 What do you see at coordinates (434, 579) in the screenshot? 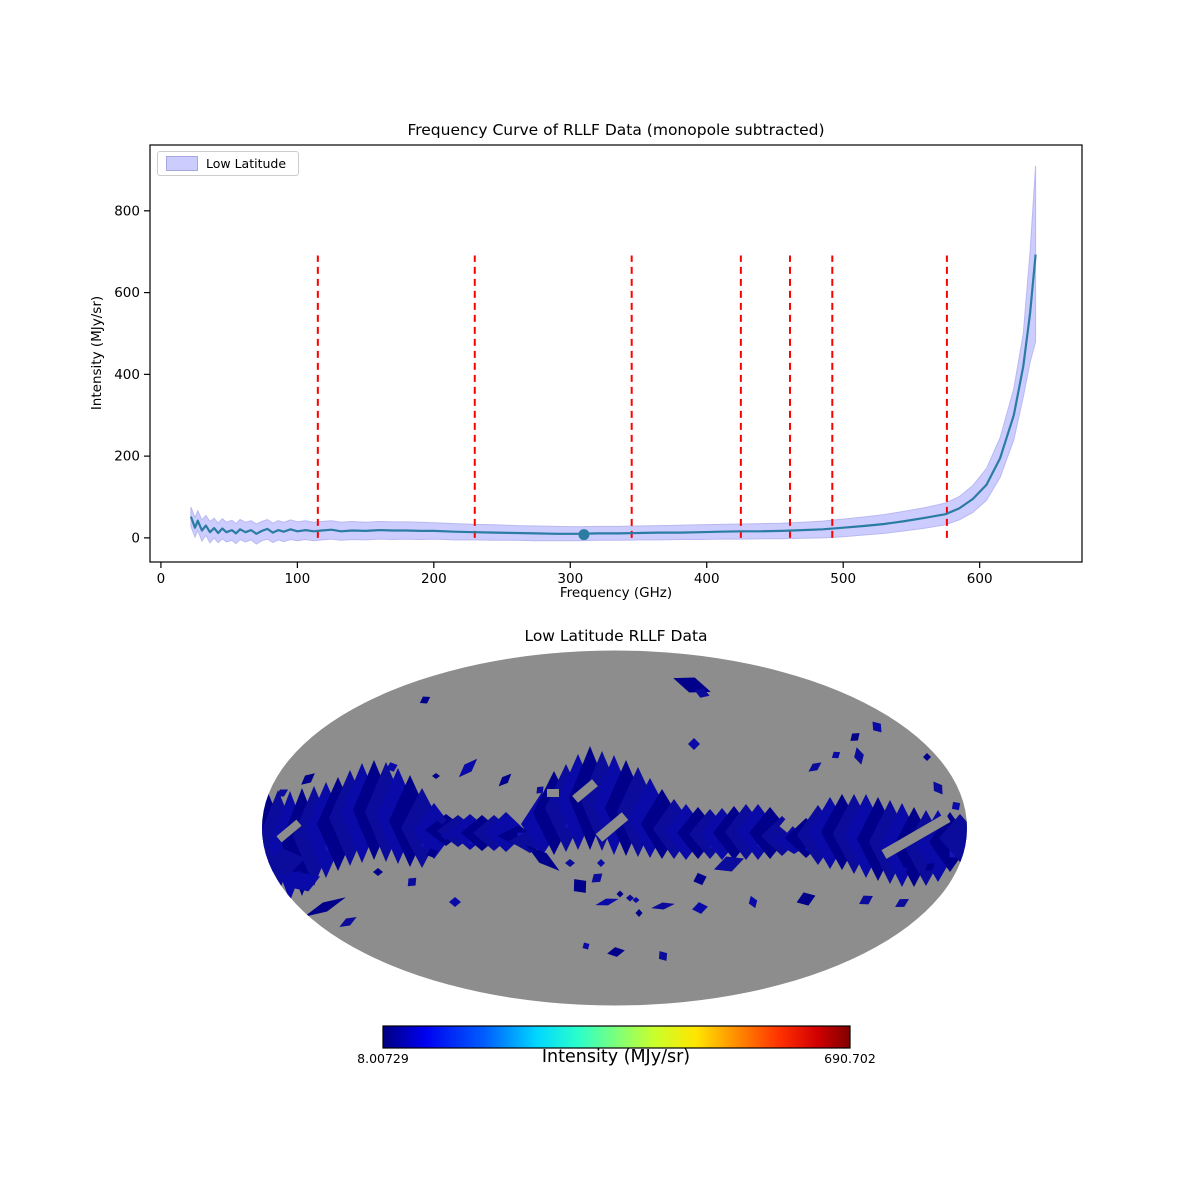
I see `x-tick-label: 200` at bounding box center [434, 579].